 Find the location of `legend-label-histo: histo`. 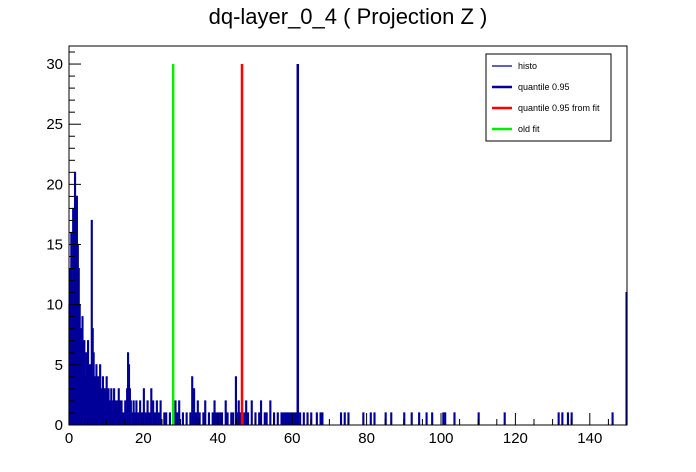

legend-label-histo: histo is located at coordinates (527, 66).